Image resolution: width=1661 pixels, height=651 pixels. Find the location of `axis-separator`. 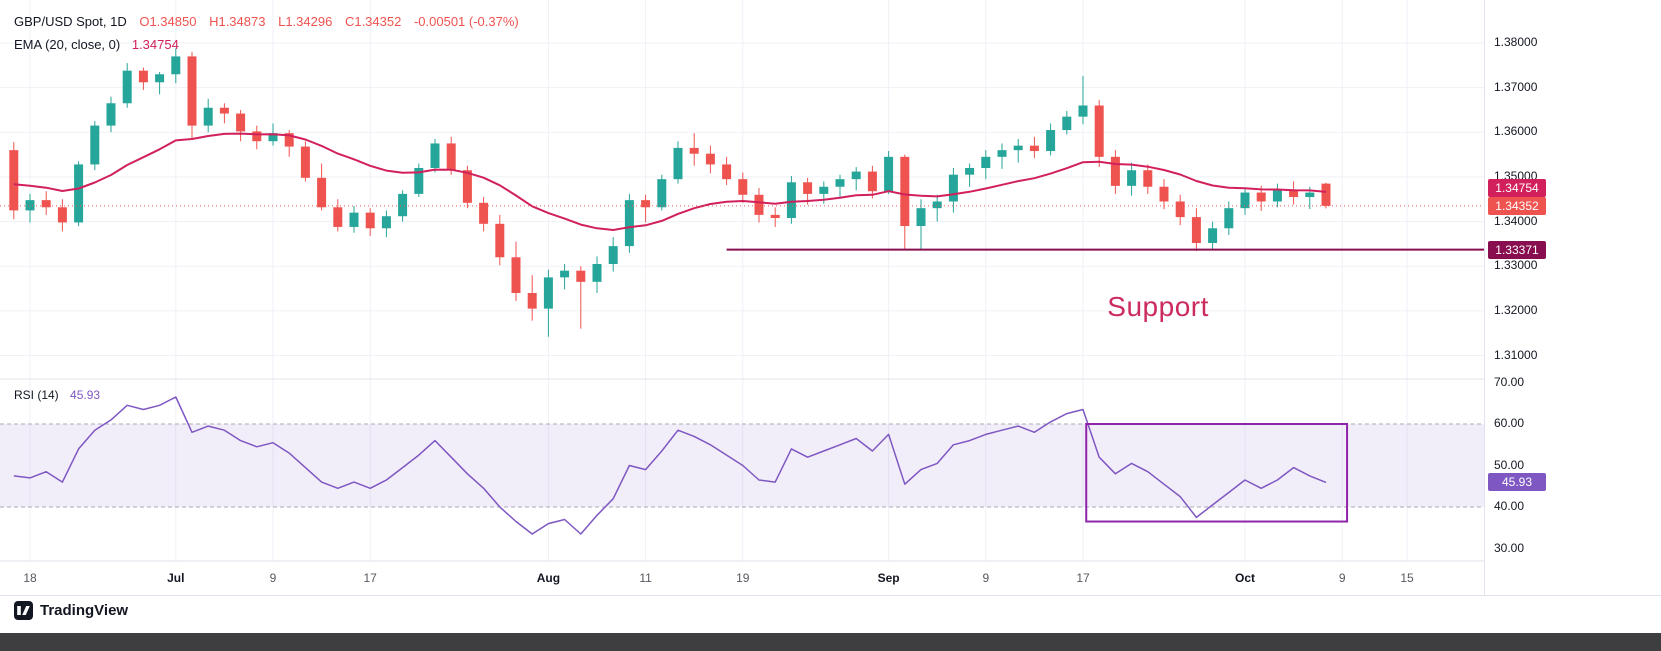

axis-separator is located at coordinates (830, 595).